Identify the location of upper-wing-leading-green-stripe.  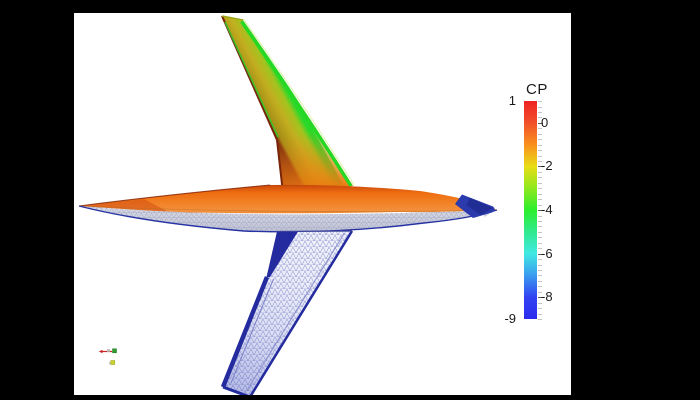
(251, 79).